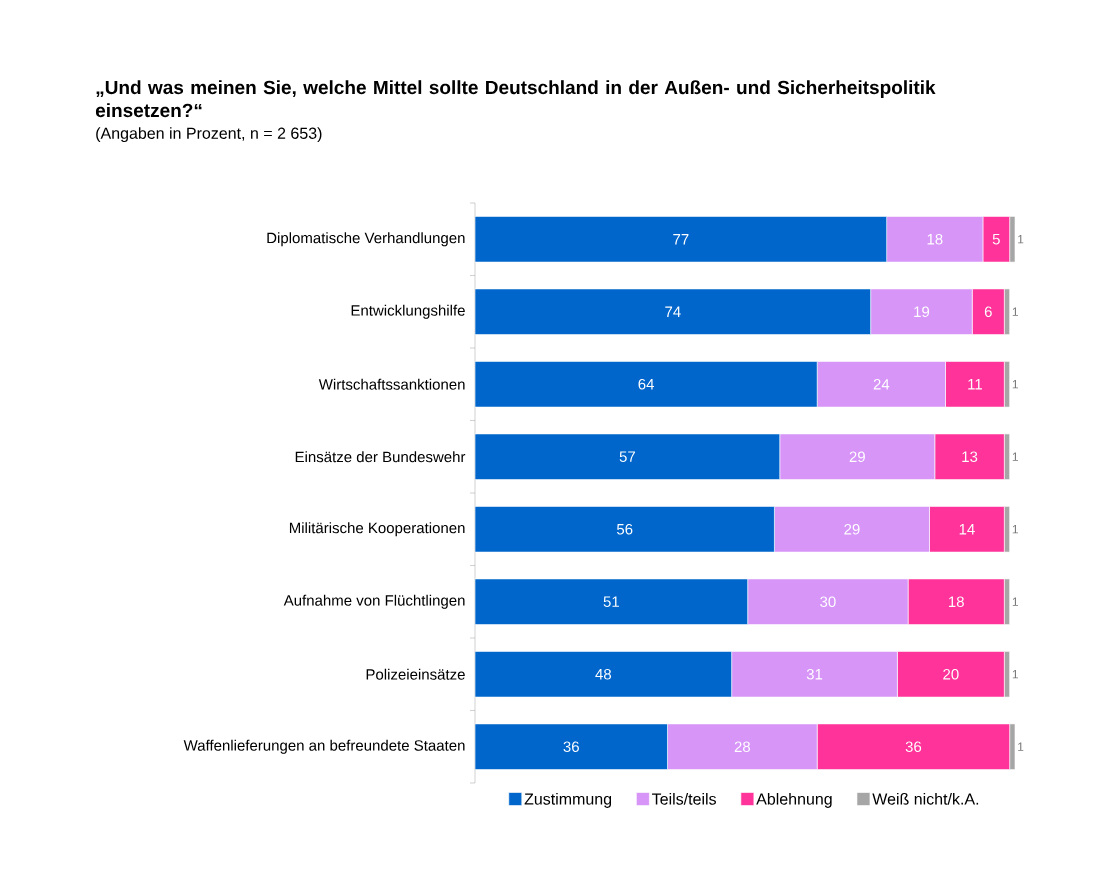  What do you see at coordinates (988, 312) in the screenshot?
I see `data-label: 6` at bounding box center [988, 312].